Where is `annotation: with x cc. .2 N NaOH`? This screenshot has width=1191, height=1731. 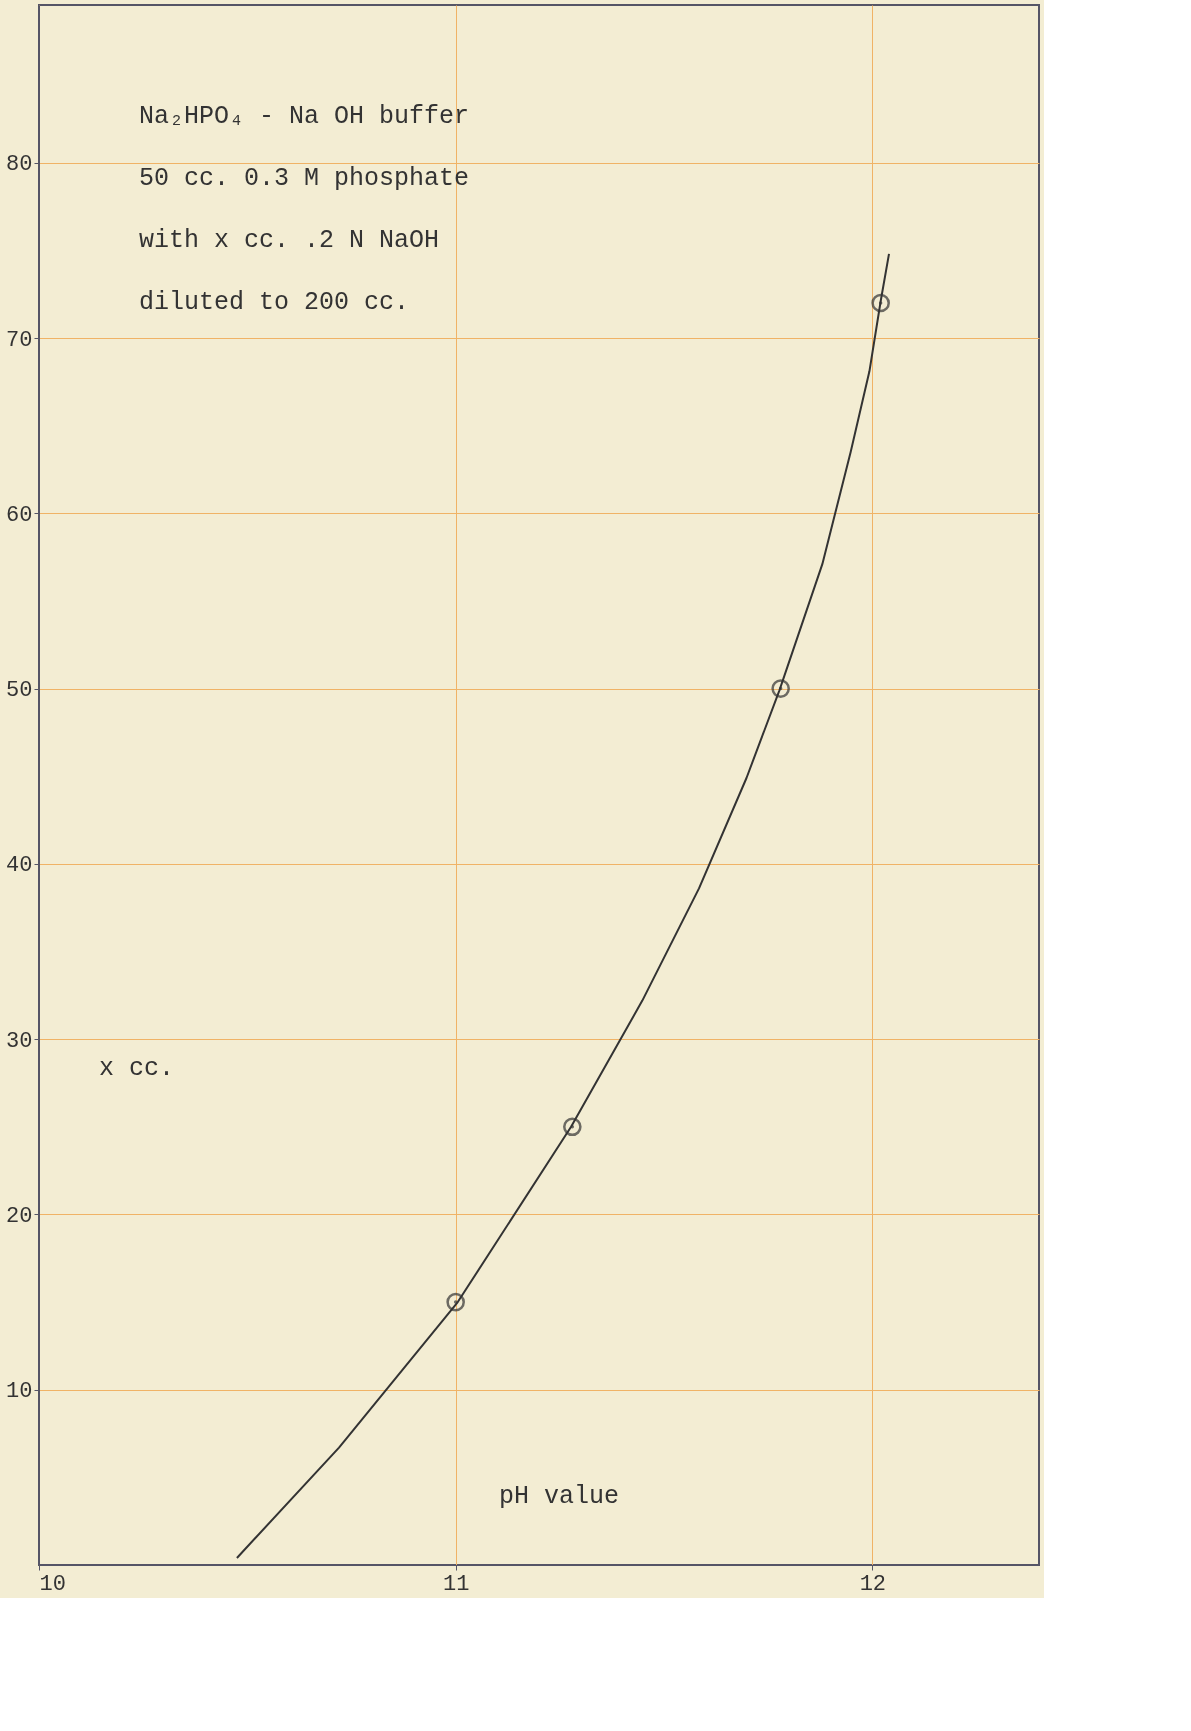 annotation: with x cc. .2 N NaOH is located at coordinates (289, 240).